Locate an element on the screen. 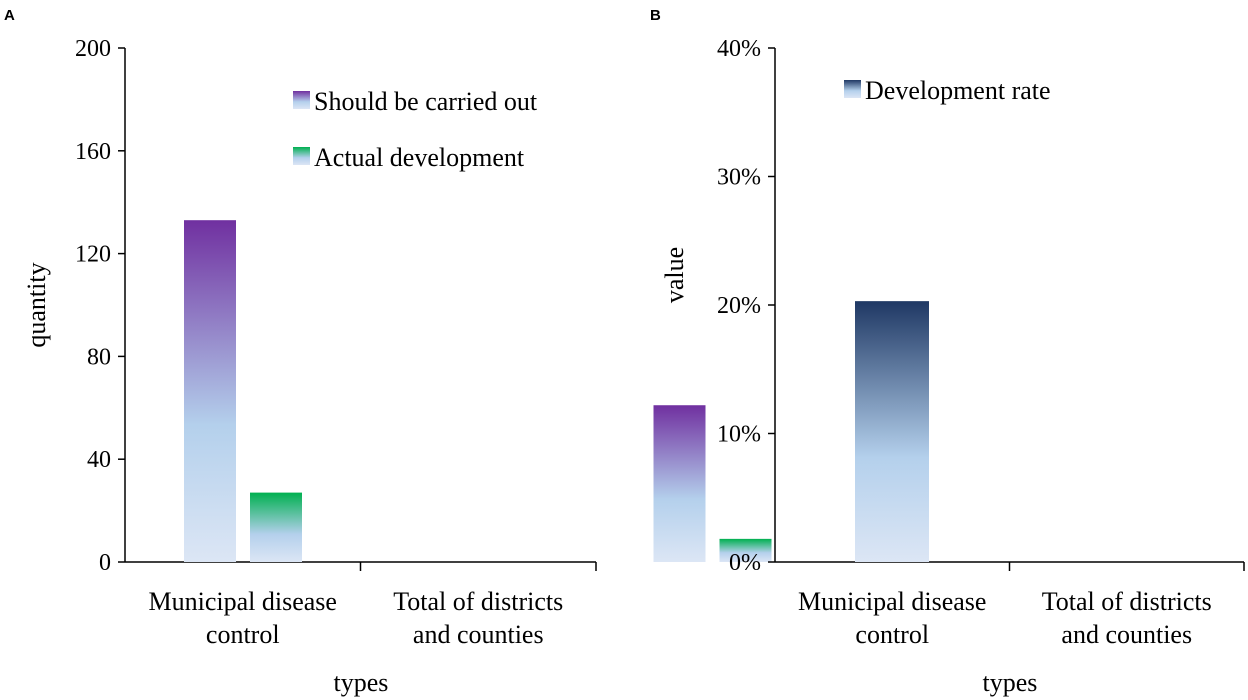  y-tick-label-a-2: 80 is located at coordinates (99, 357).